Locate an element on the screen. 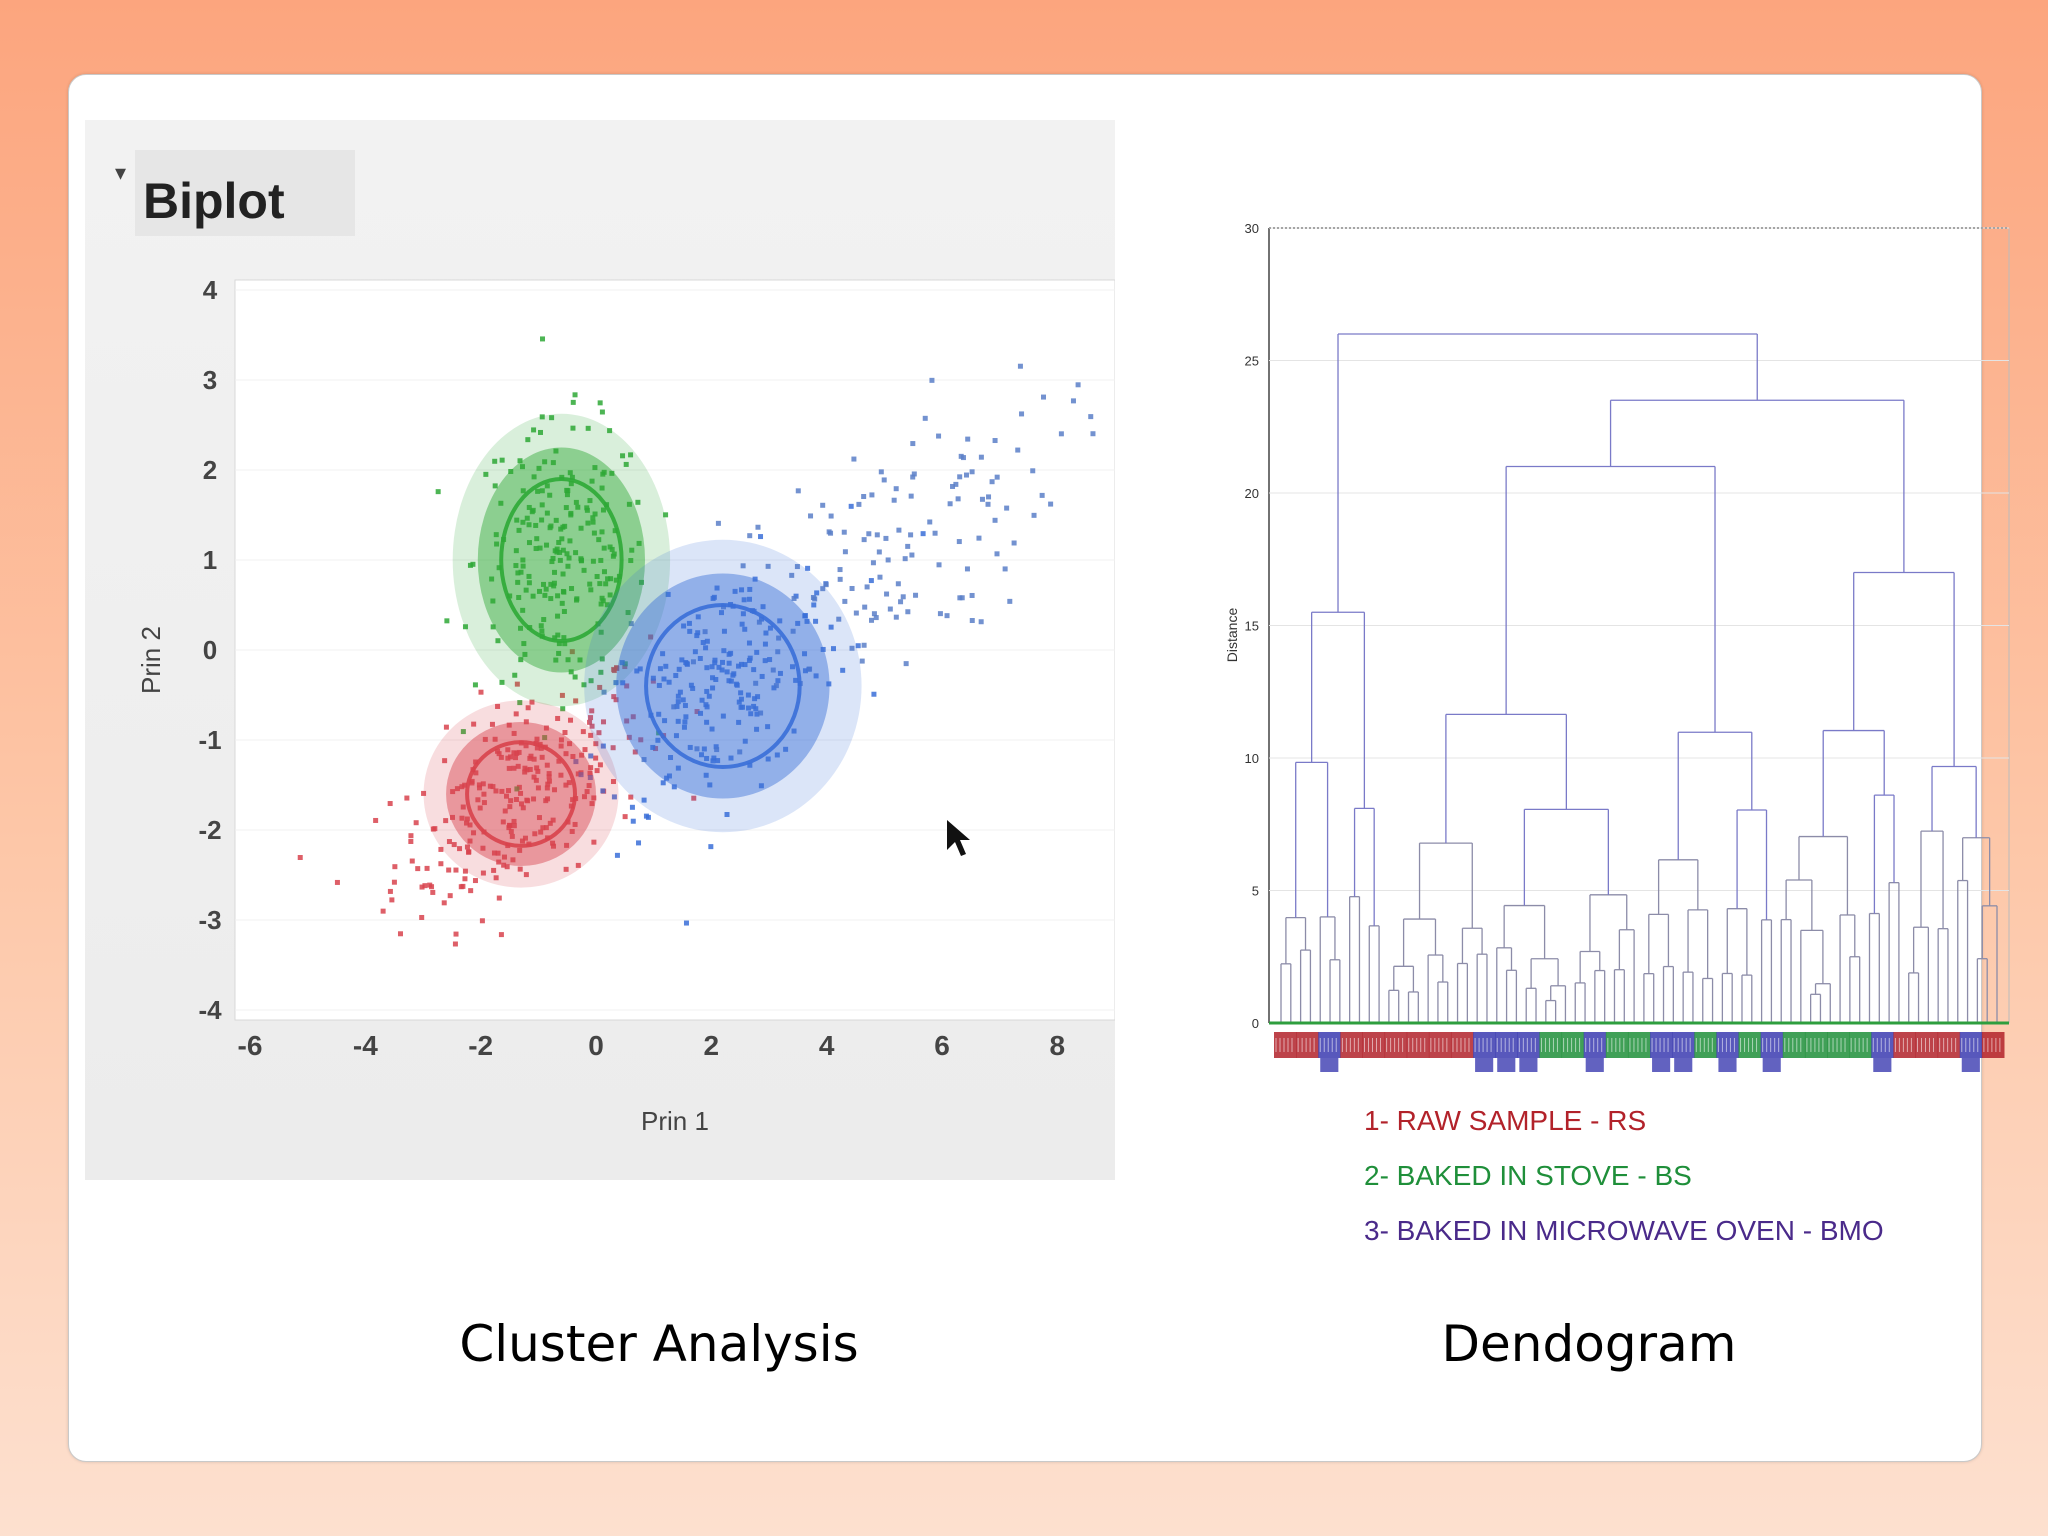 This screenshot has width=2048, height=1536. y-tick-label: -3 is located at coordinates (209, 920).